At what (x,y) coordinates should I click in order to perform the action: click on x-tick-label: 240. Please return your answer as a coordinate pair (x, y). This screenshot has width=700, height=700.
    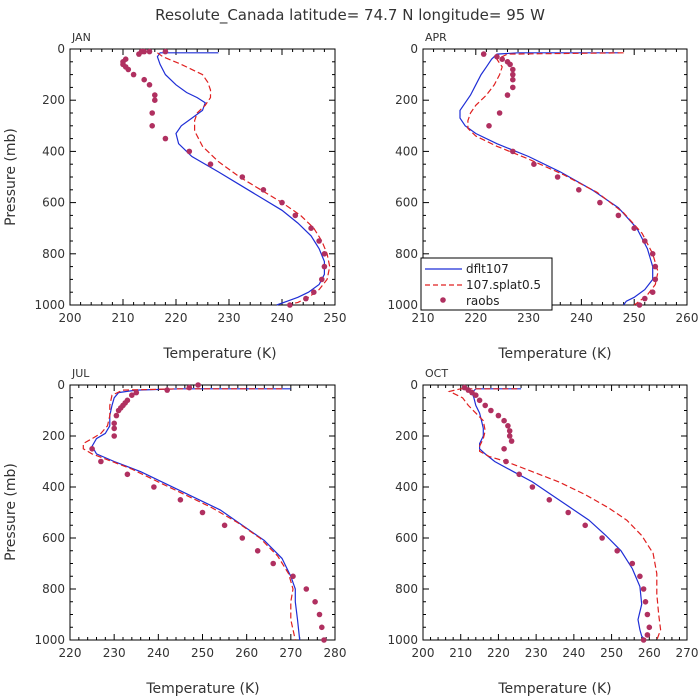
    Looking at the image, I should click on (282, 318).